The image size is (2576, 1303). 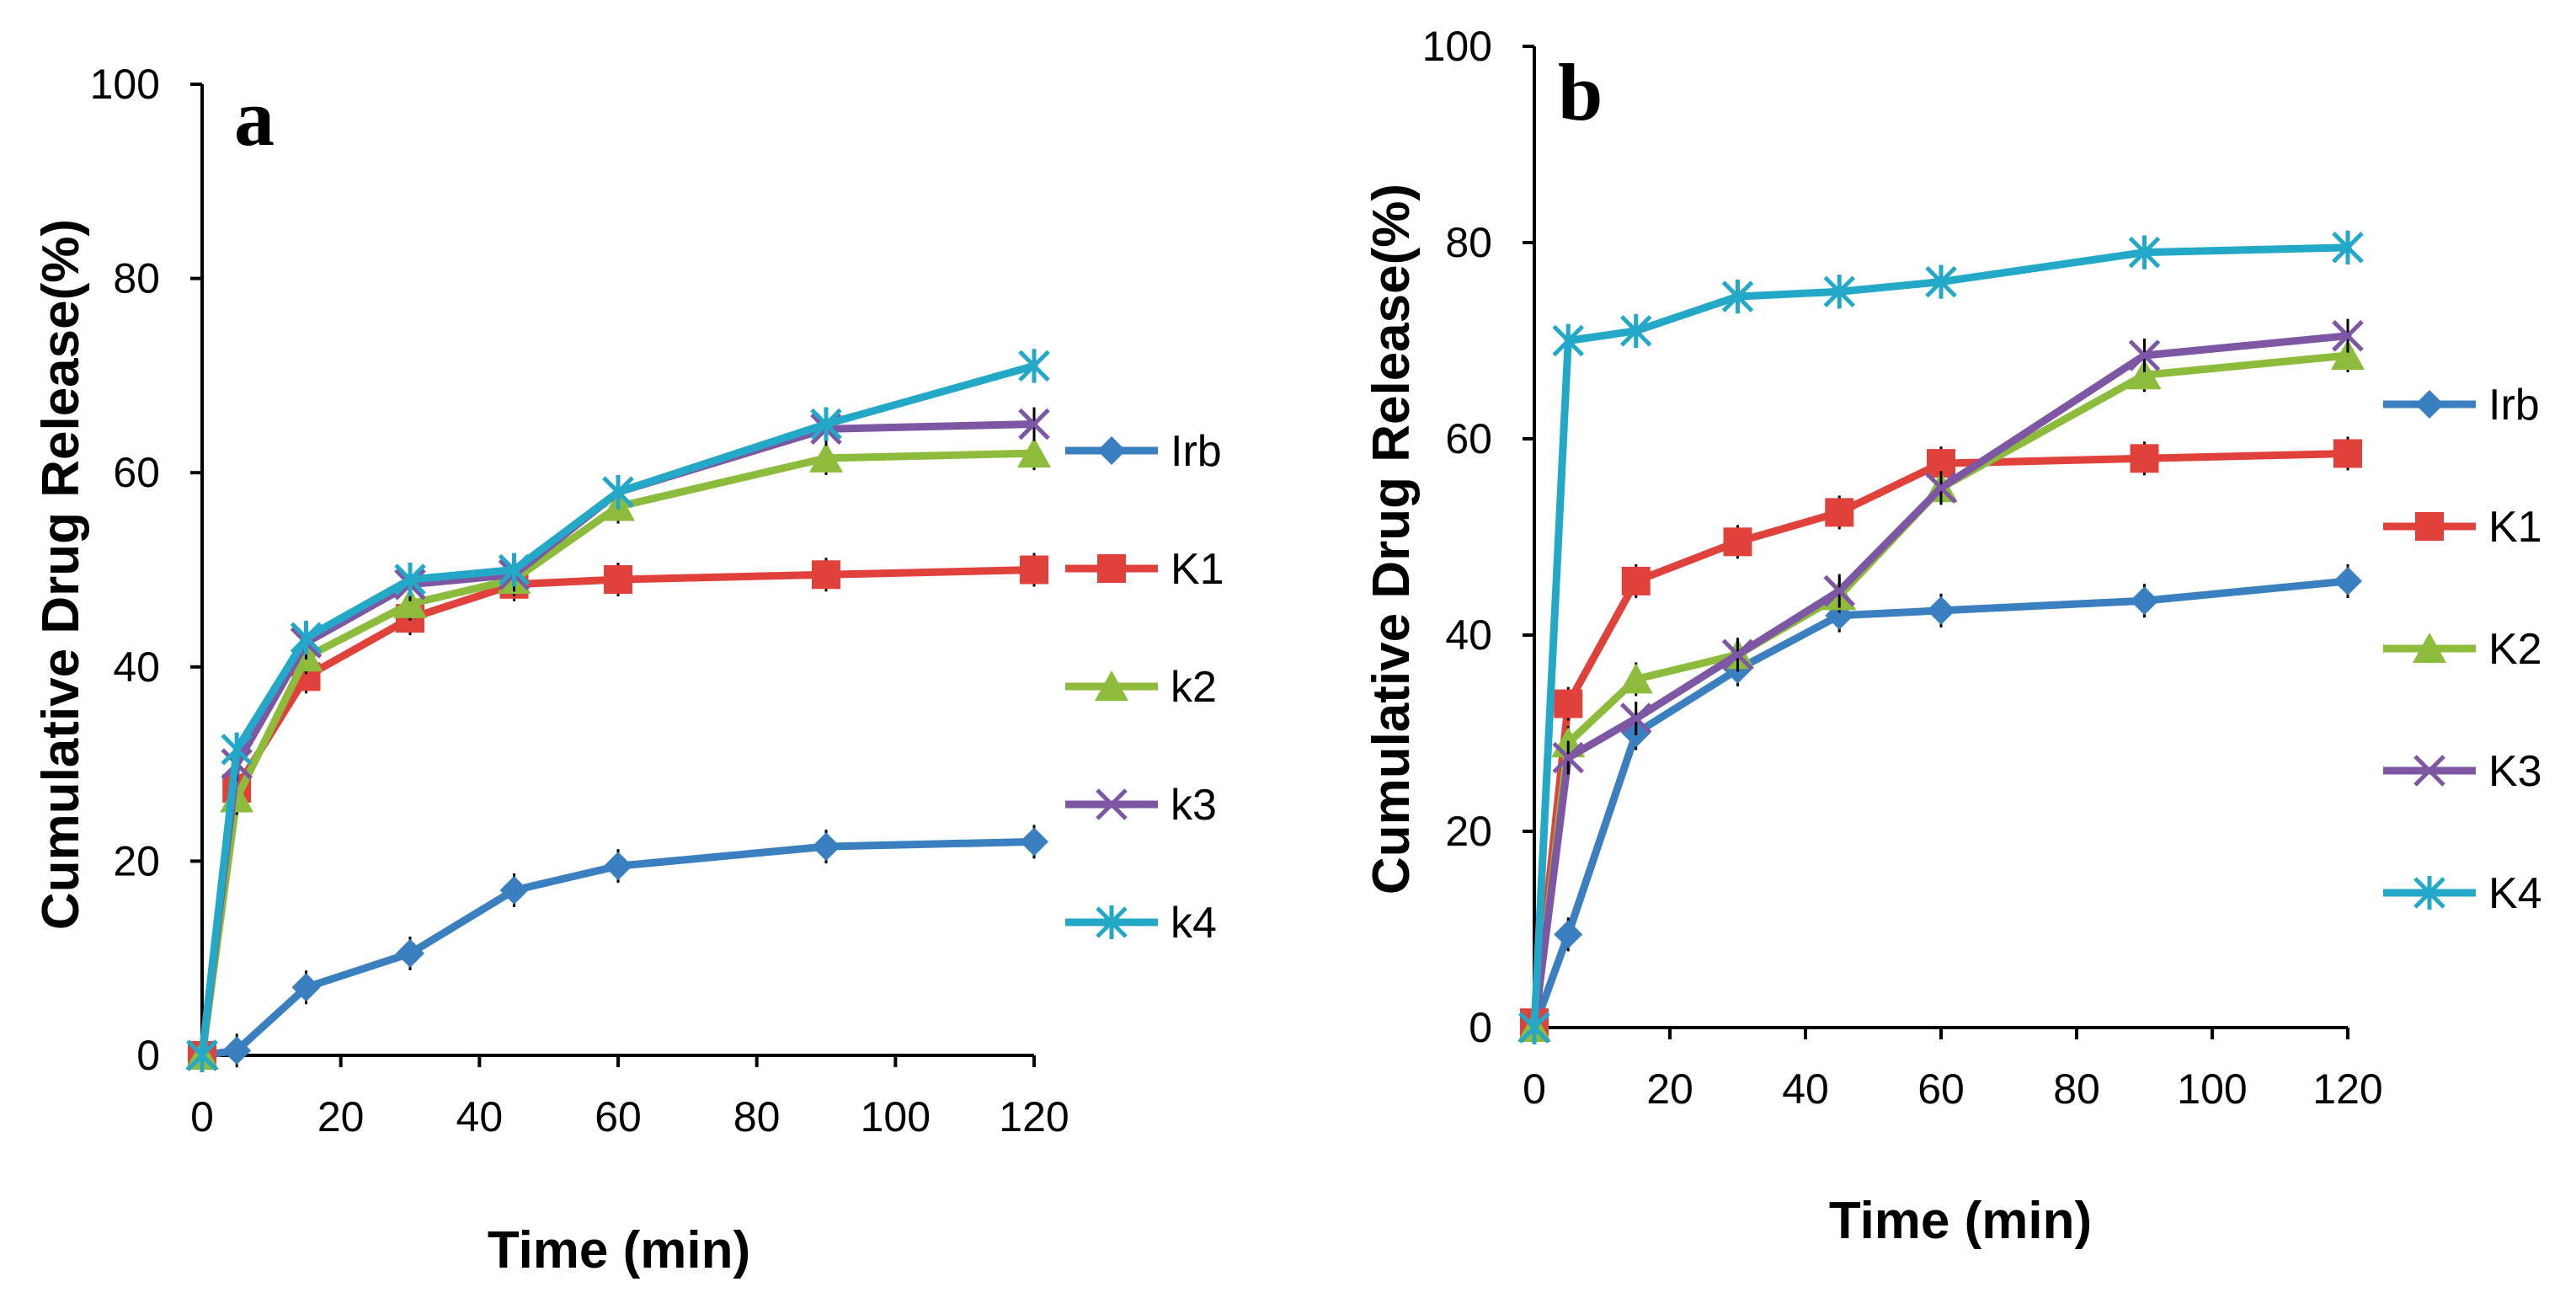 What do you see at coordinates (2461, 405) in the screenshot?
I see `legend-item-Irb: Irb` at bounding box center [2461, 405].